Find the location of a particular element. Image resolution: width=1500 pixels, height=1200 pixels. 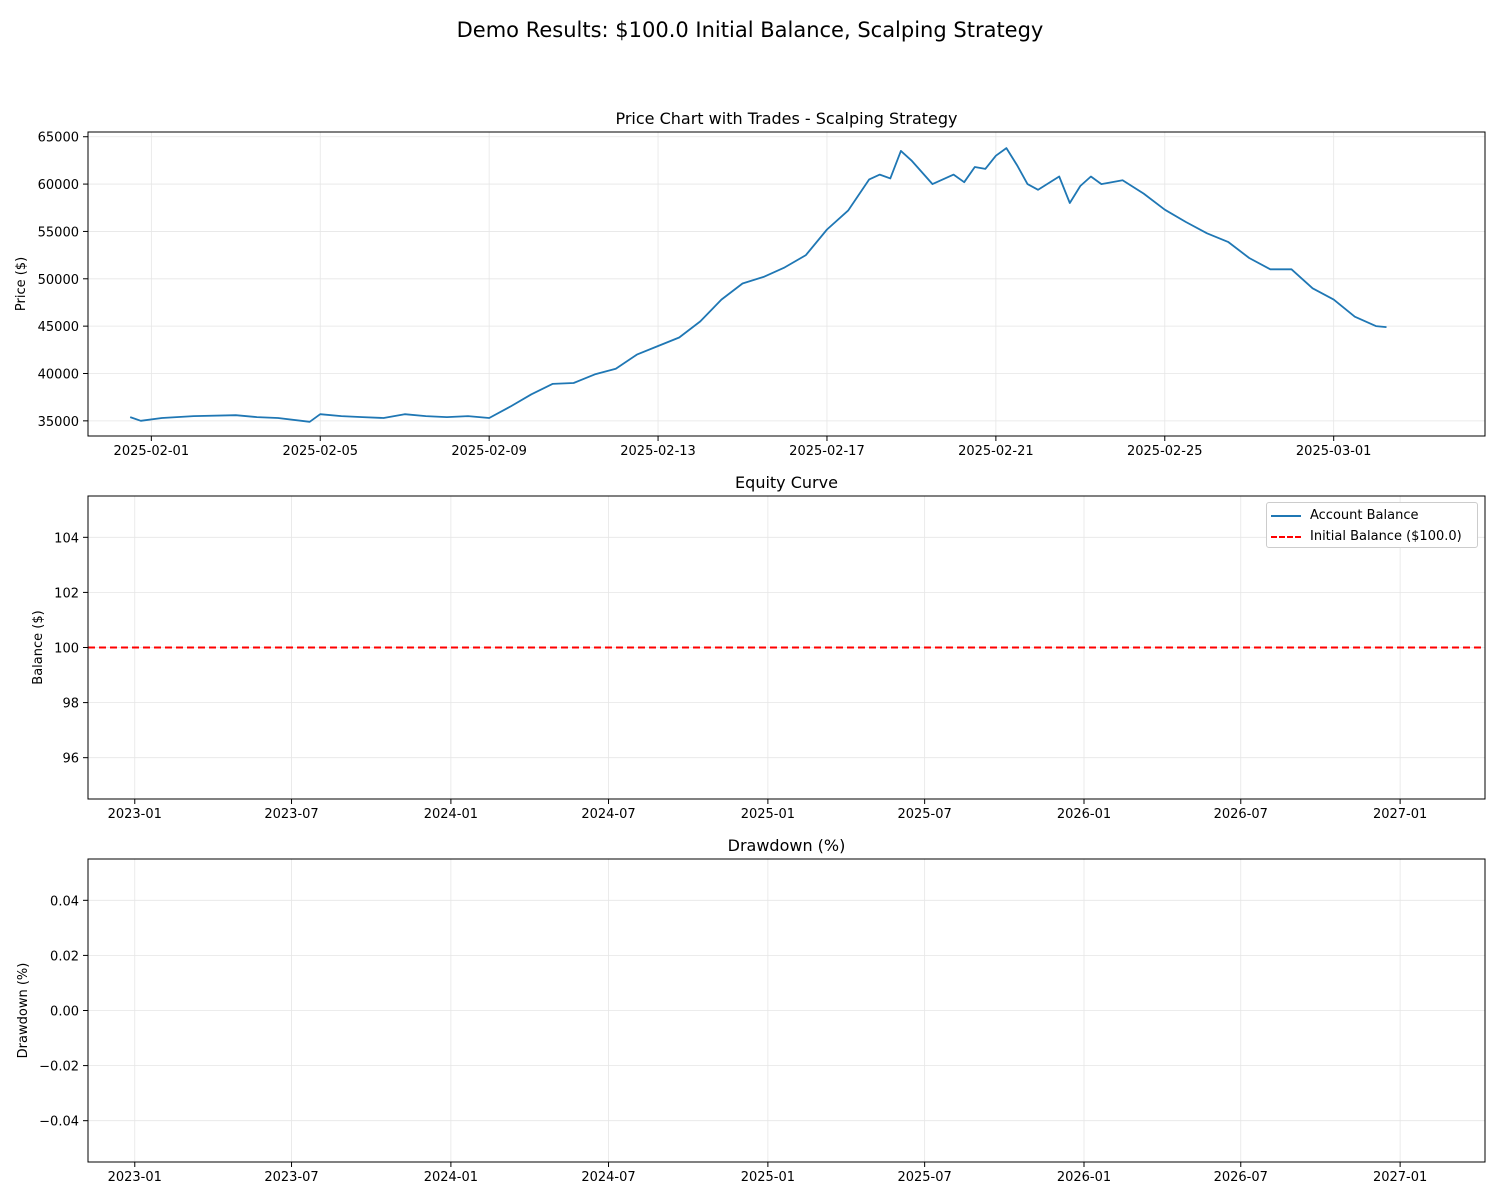

equity-ytick-label: 98 is located at coordinates (70, 704).